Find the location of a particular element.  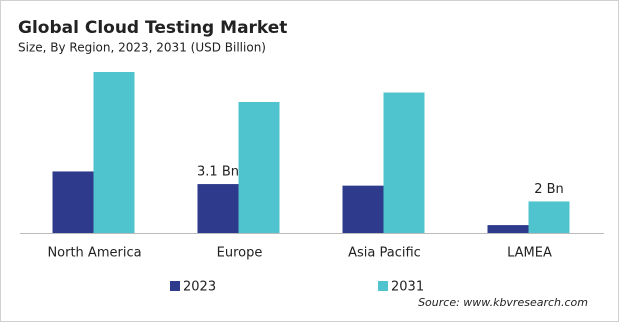

legend-label: 2023 is located at coordinates (199, 287).